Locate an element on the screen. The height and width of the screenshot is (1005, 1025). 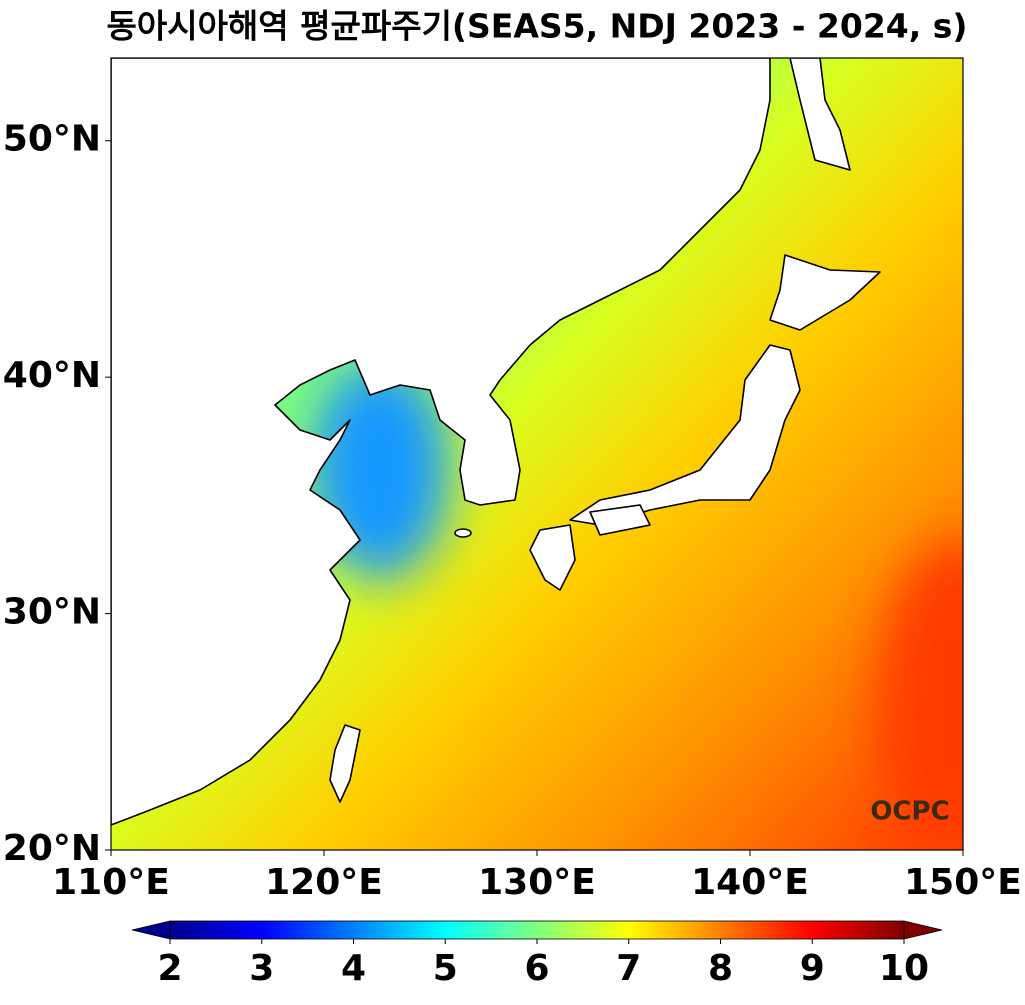
colorbar-tick-label: 6 is located at coordinates (536, 968).